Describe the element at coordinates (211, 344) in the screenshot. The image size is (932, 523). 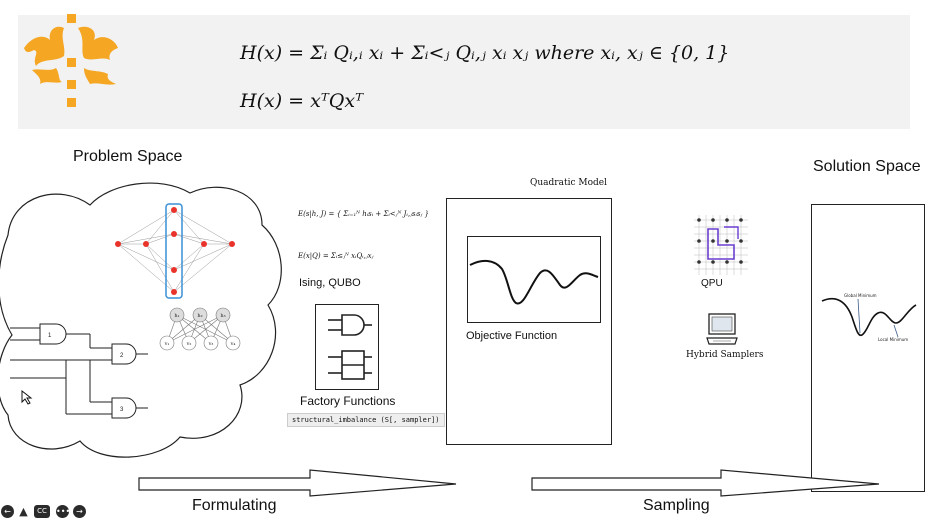
I see `rbm-visible-label: v₃` at that location.